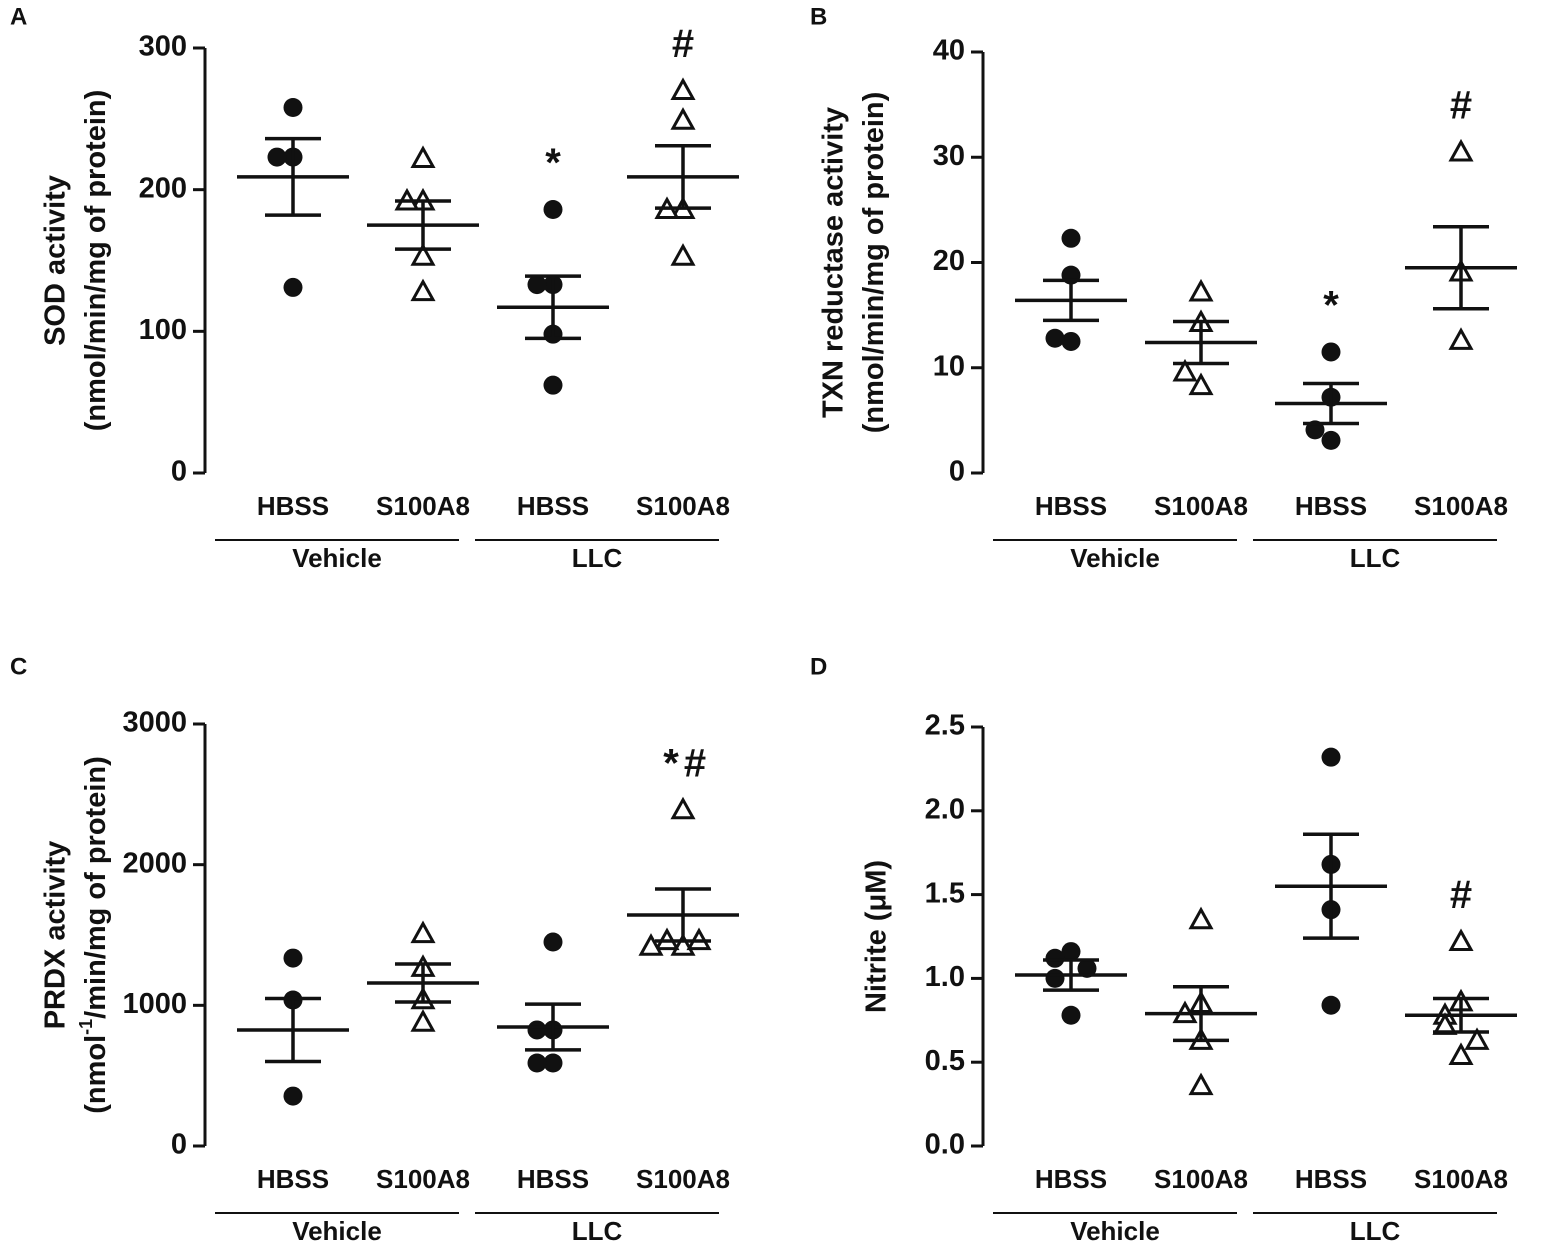 This screenshot has height=1248, width=1552. What do you see at coordinates (945, 809) in the screenshot?
I see `y-tick-label: 2.0` at bounding box center [945, 809].